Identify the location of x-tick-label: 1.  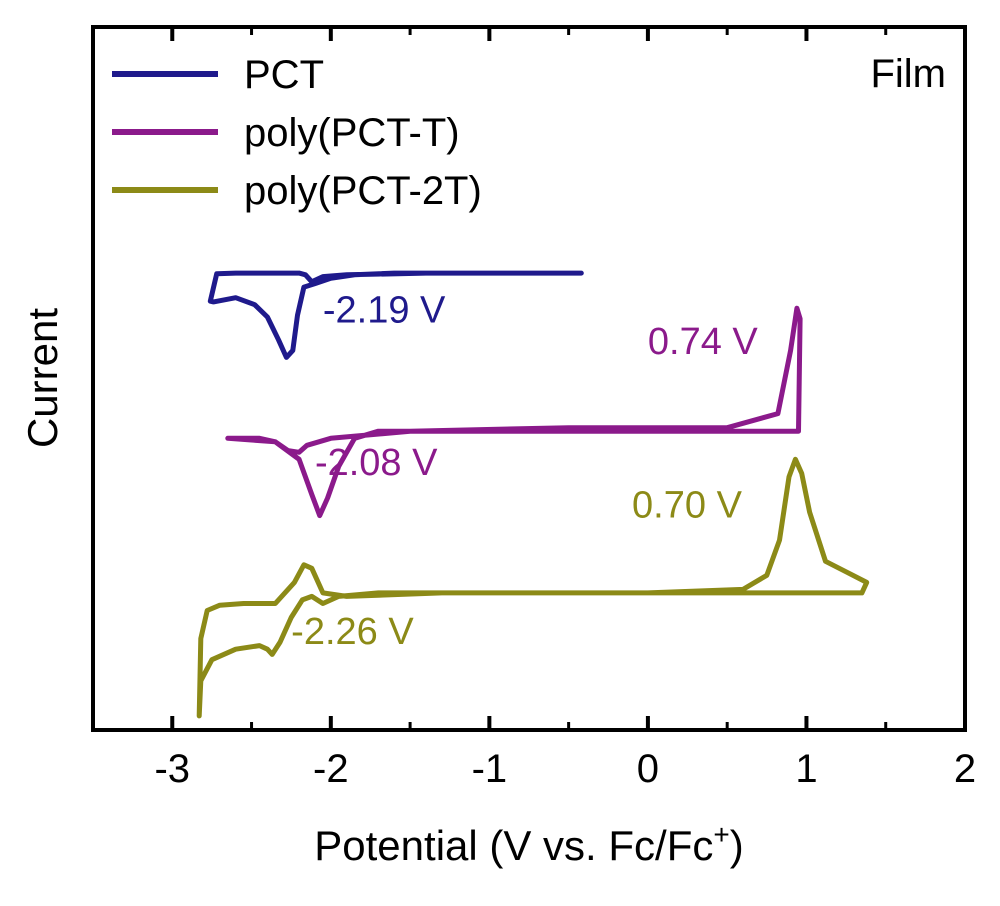
(806, 769).